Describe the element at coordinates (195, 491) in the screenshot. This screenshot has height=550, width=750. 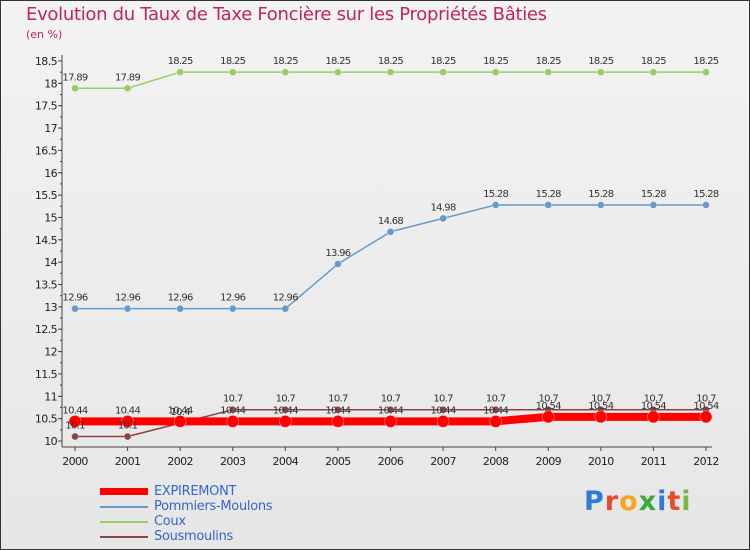
I see `legend-label-expiremont: EXPIREMONT` at that location.